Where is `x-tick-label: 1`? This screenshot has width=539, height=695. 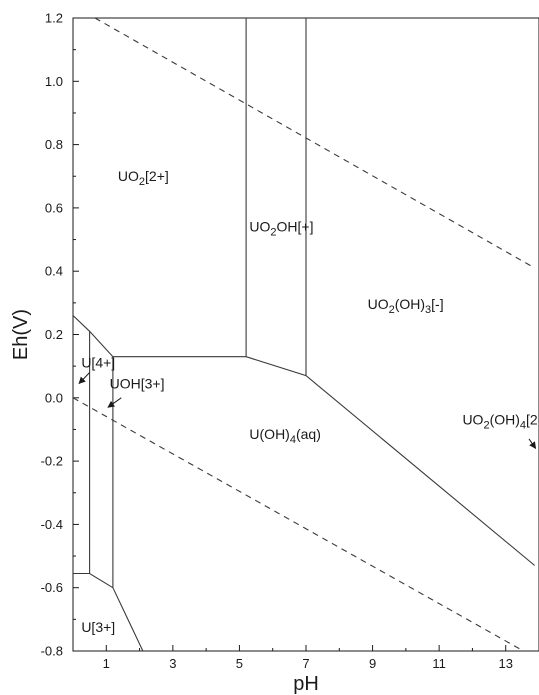 x-tick-label: 1 is located at coordinates (106, 663).